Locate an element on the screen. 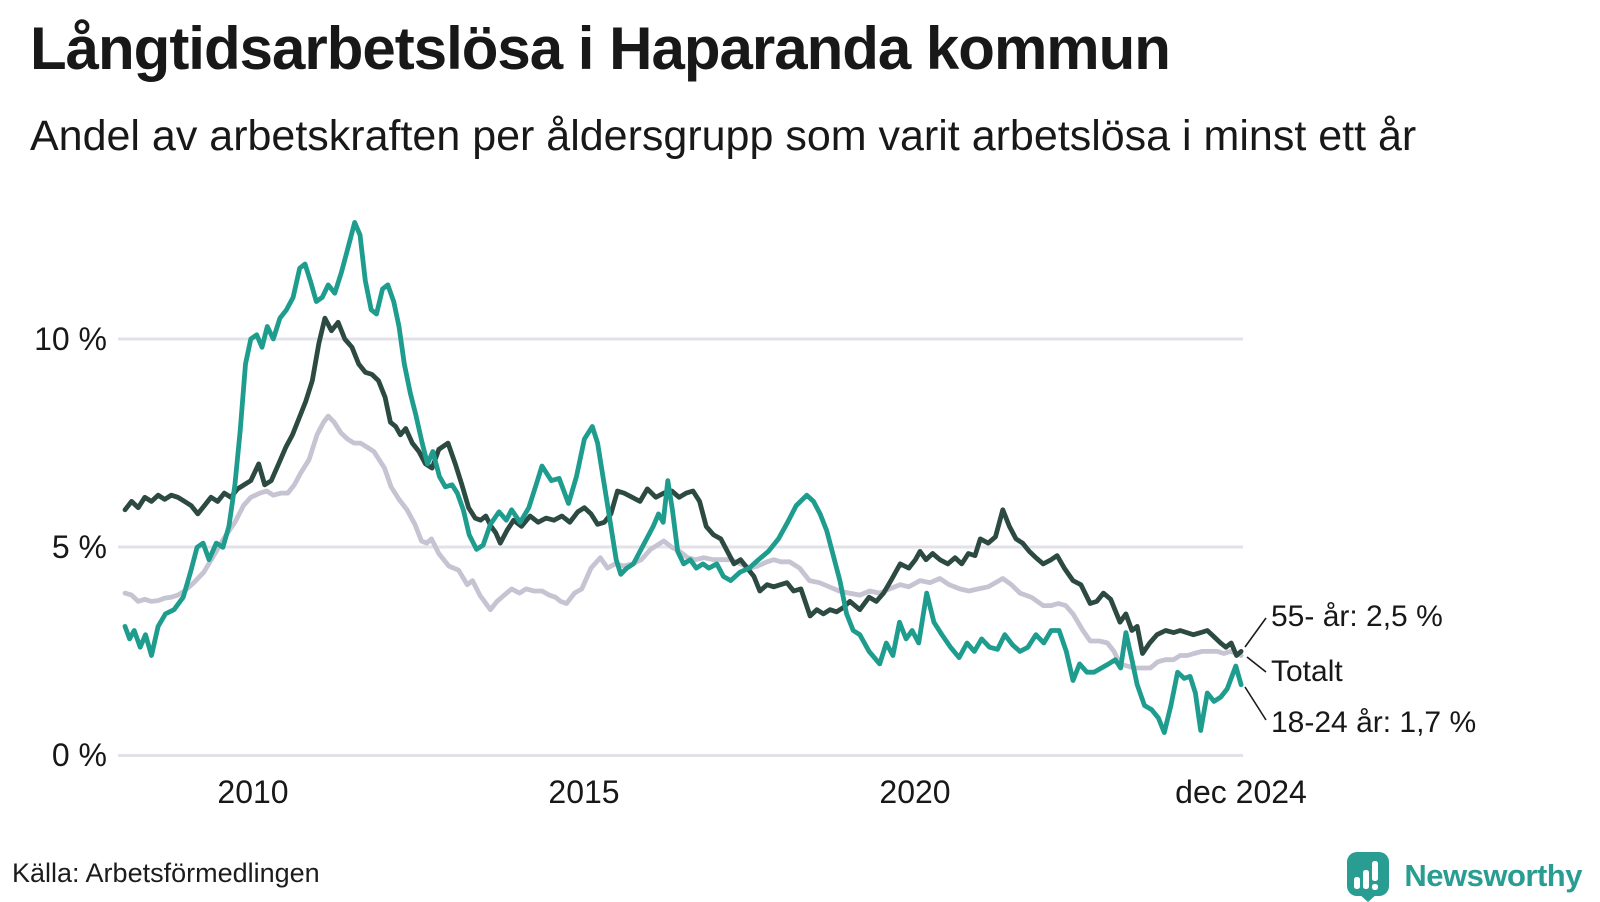 This screenshot has width=1600, height=902. y-tick-5: 5 % is located at coordinates (79, 547).